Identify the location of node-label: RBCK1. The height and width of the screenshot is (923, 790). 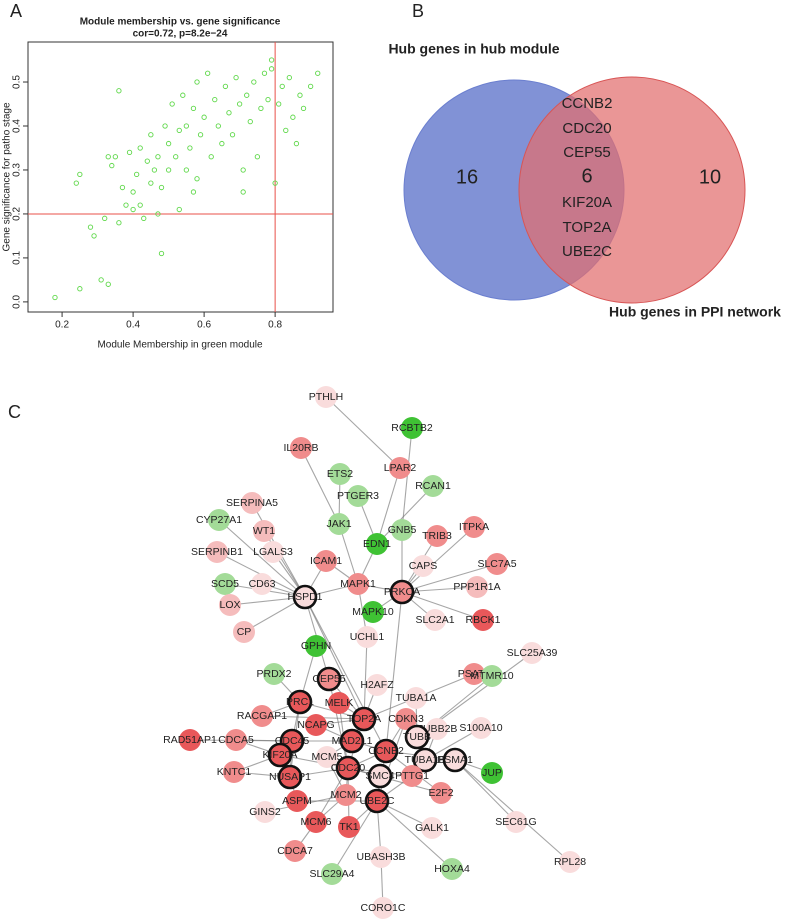
(482, 620).